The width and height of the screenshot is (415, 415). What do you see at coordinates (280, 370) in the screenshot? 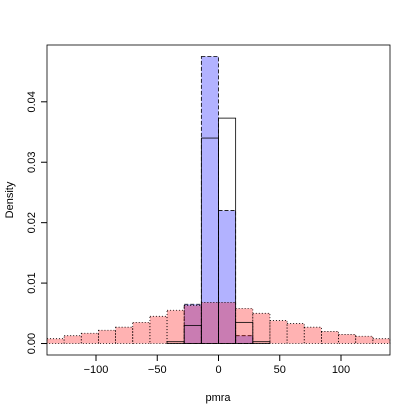
I see `x-tick-label: 50` at bounding box center [280, 370].